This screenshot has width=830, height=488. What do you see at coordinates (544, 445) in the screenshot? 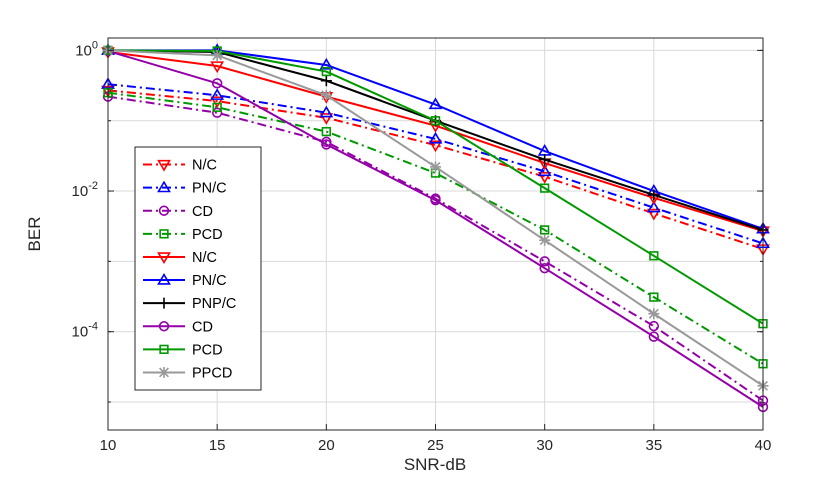
I see `x-tick-label: 30` at bounding box center [544, 445].